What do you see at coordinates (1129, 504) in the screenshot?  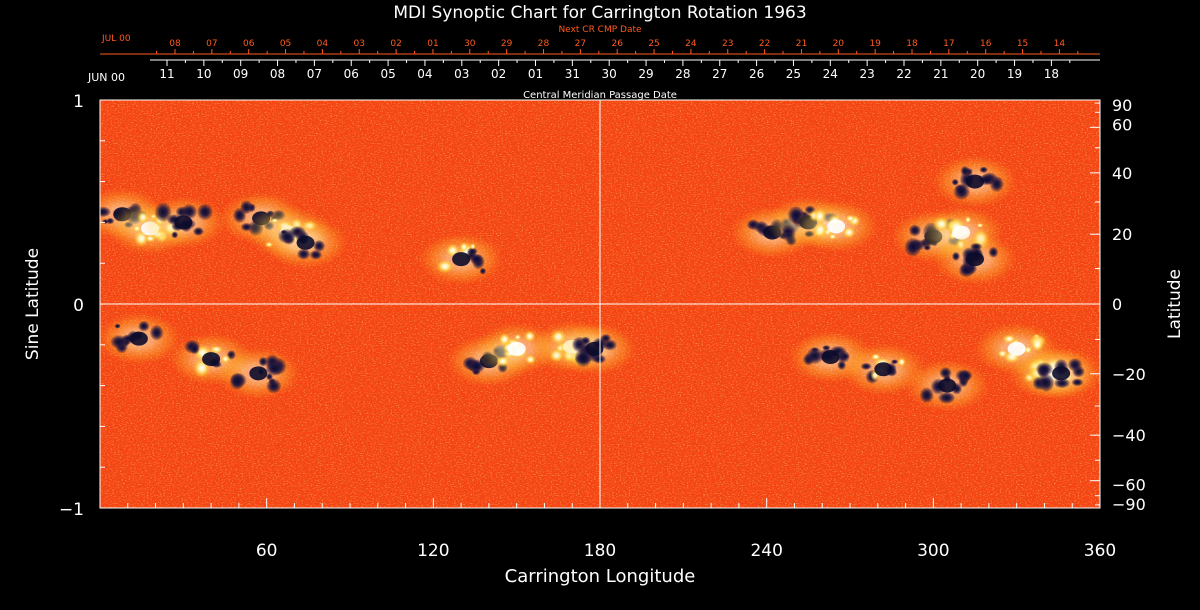 I see `y-right-tick-label: −90` at bounding box center [1129, 504].